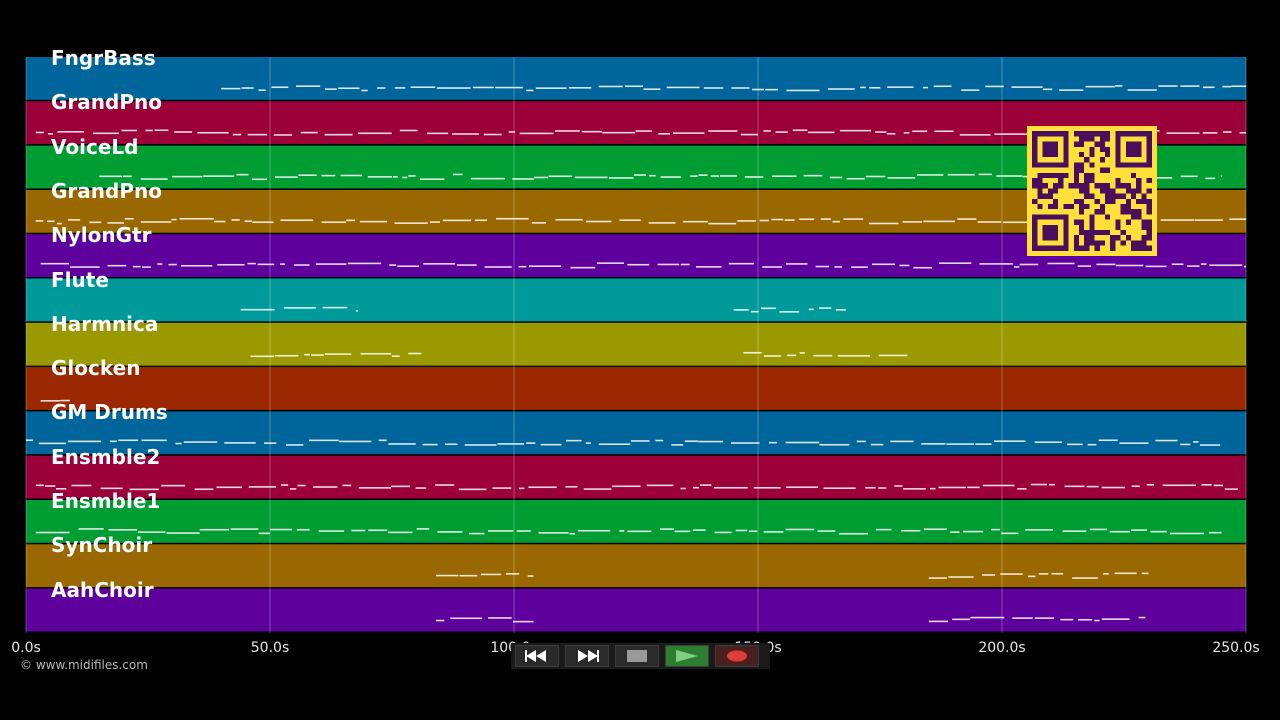 The height and width of the screenshot is (720, 1280). Describe the element at coordinates (687, 656) in the screenshot. I see `play-button` at that location.